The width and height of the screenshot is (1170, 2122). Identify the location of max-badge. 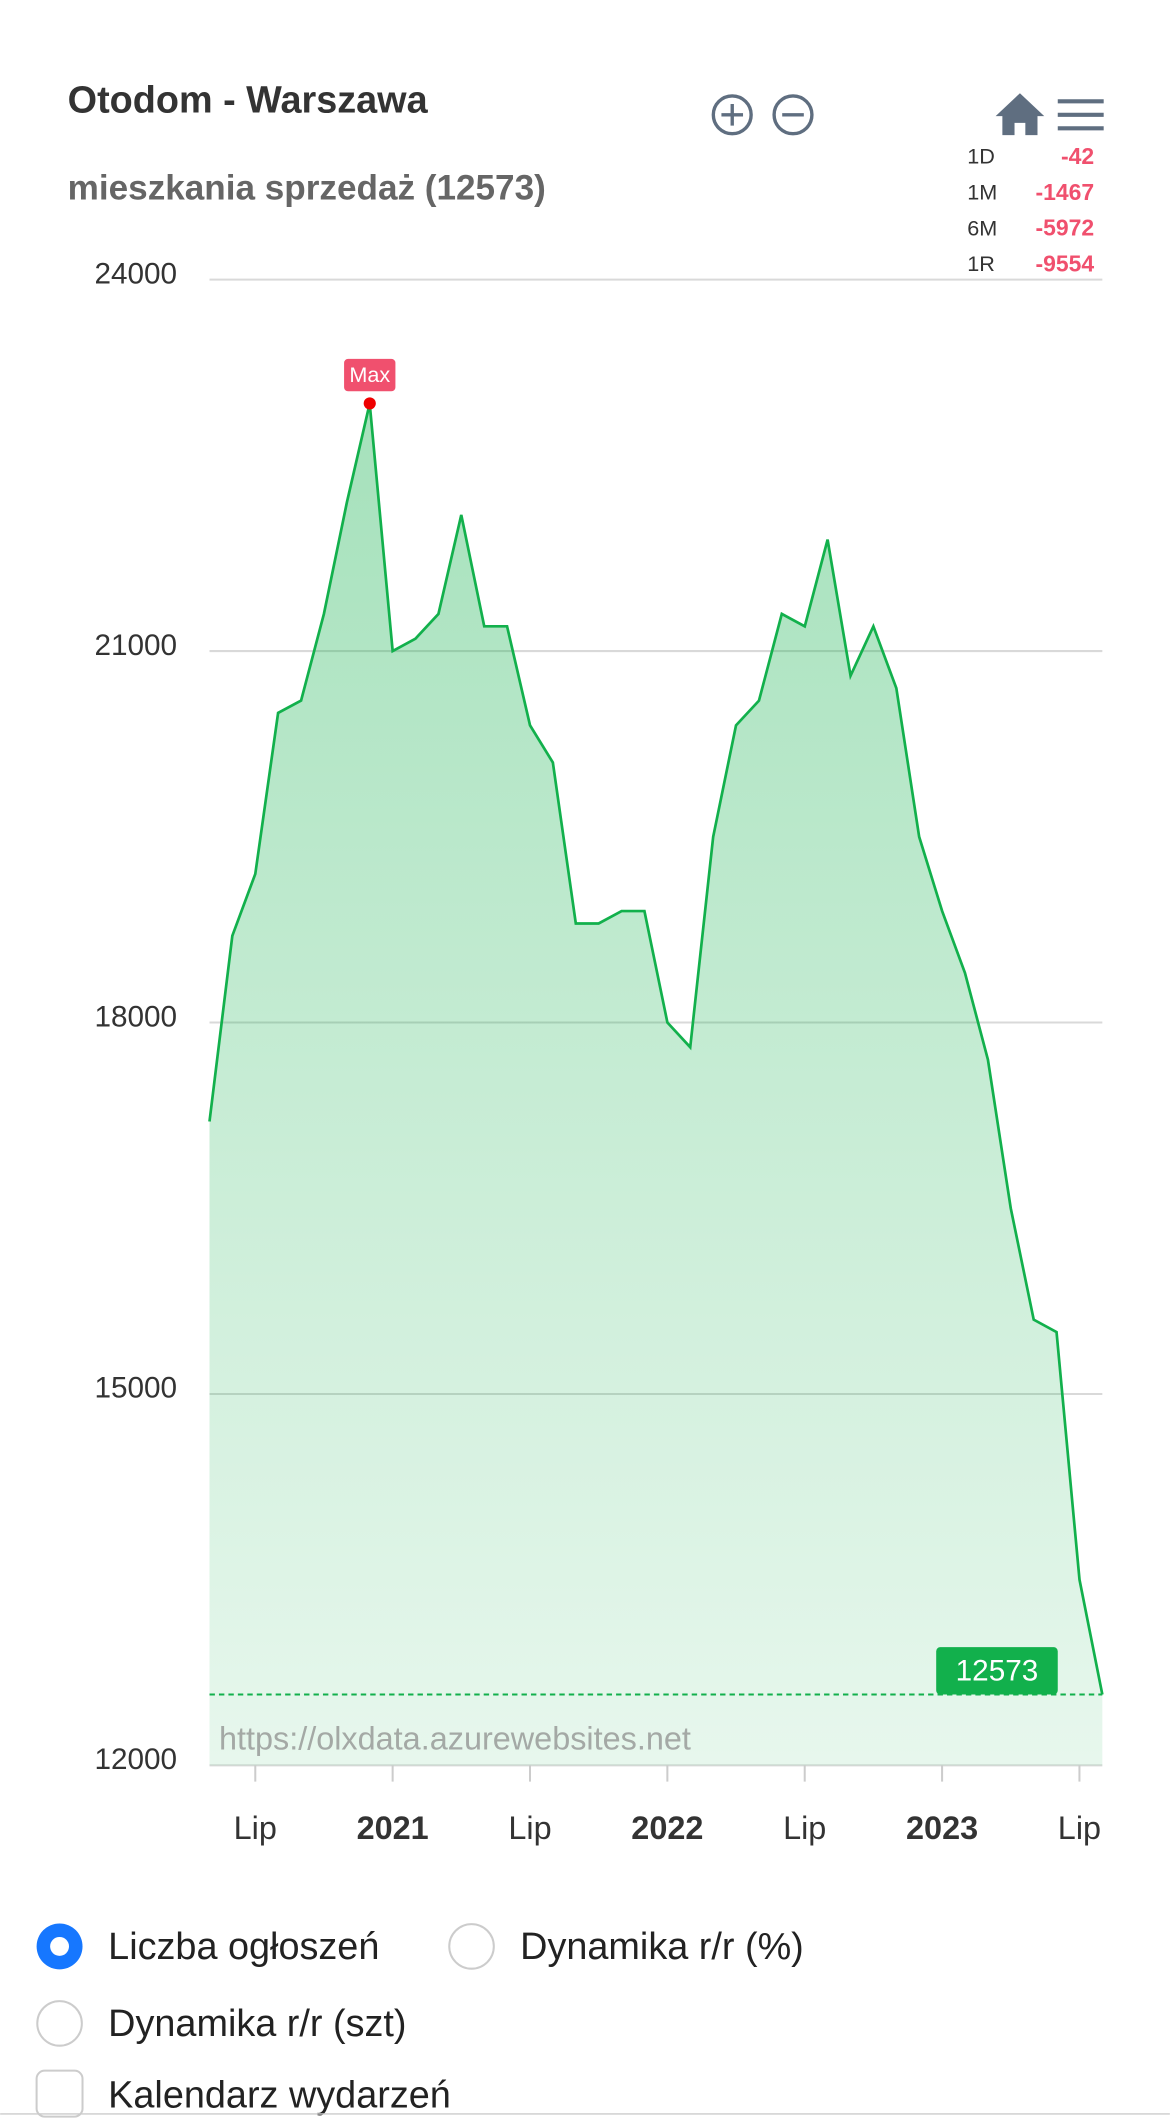
(370, 375).